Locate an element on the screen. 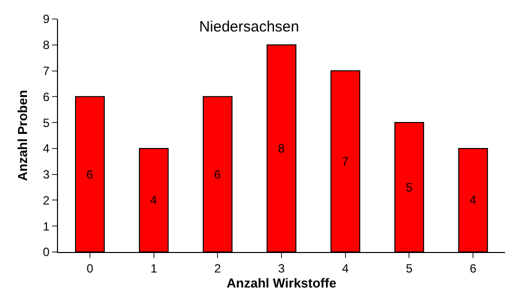 The width and height of the screenshot is (530, 300). y-tick-label: 6 is located at coordinates (46, 97).